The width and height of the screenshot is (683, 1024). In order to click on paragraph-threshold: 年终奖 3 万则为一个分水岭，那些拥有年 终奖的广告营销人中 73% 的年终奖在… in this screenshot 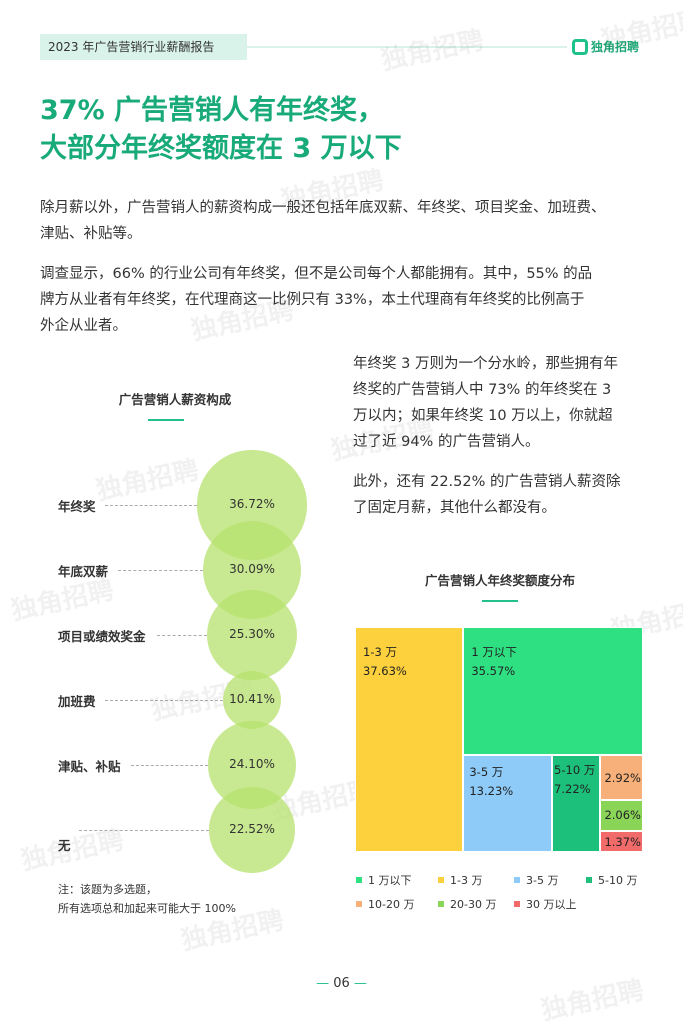, I will do `click(485, 403)`.